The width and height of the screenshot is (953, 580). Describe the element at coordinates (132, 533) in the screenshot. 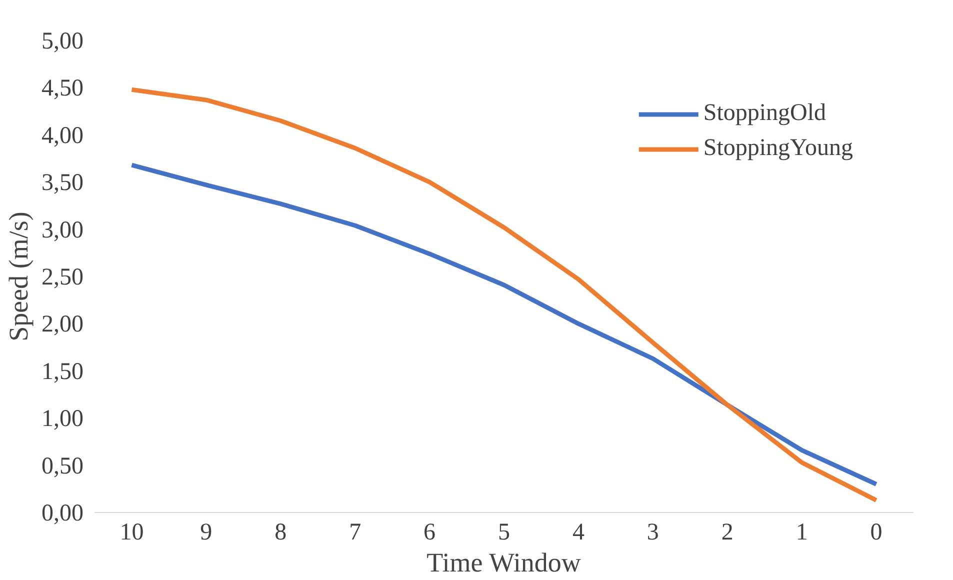

I see `x-tick-label: 10` at that location.